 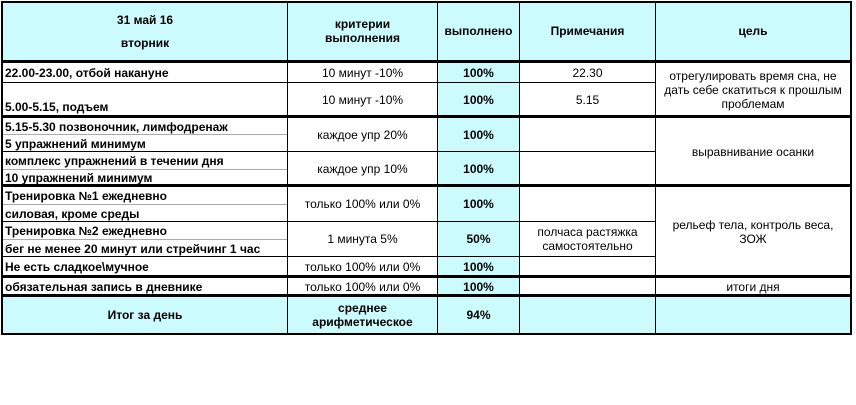 What do you see at coordinates (145, 127) in the screenshot?
I see `task-line: 5.15-5.30 позвоночник, лимфодренаж` at bounding box center [145, 127].